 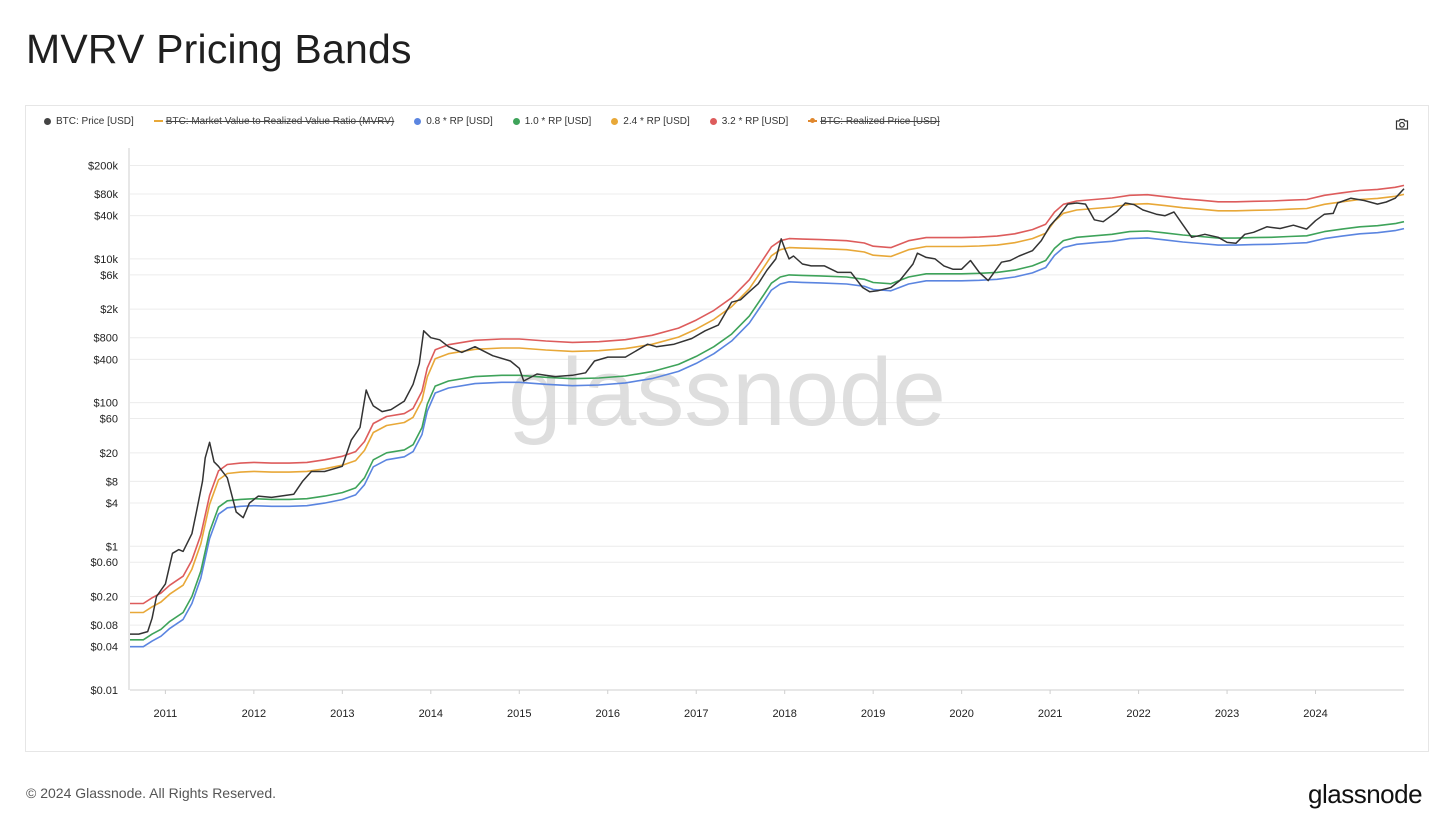 What do you see at coordinates (1227, 714) in the screenshot?
I see `x-tick-label: 2023` at bounding box center [1227, 714].